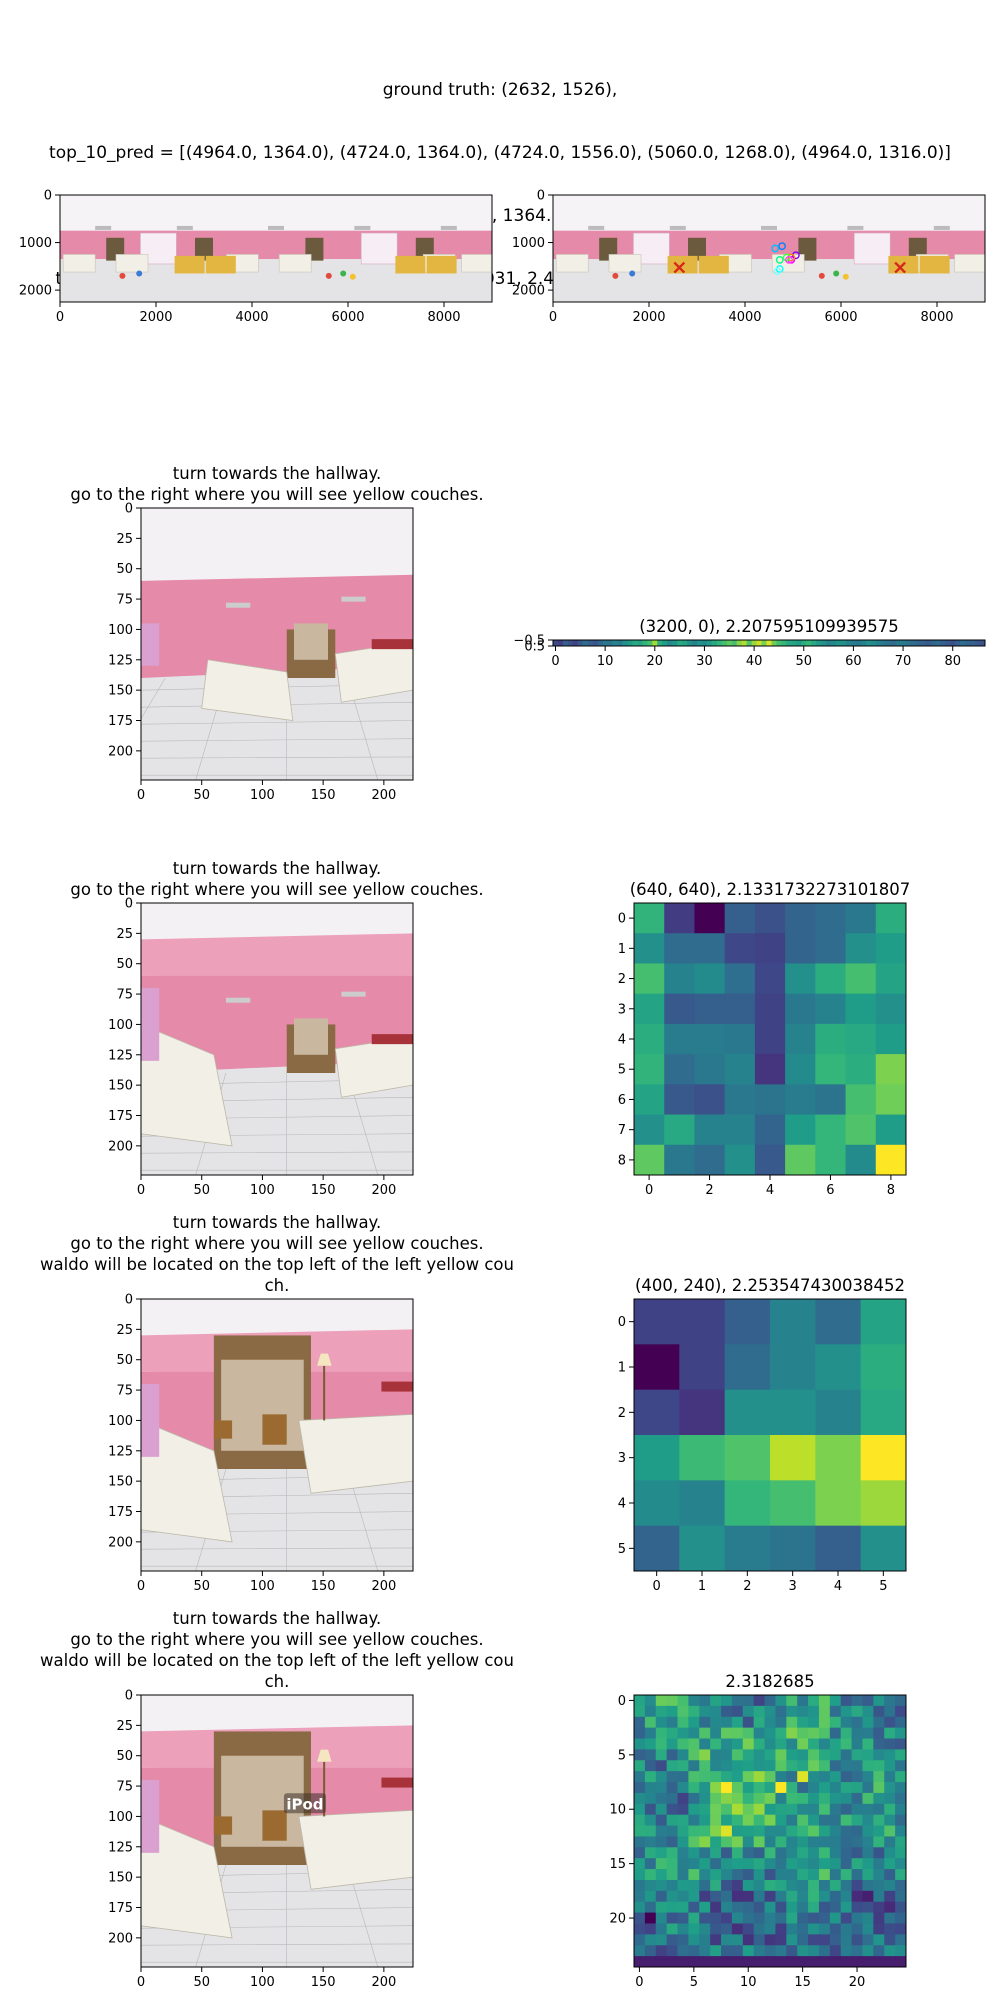 The height and width of the screenshot is (2000, 1000). I want to click on header-line-ground-truth: ground truth: (2632, 1526),, so click(500, 90).